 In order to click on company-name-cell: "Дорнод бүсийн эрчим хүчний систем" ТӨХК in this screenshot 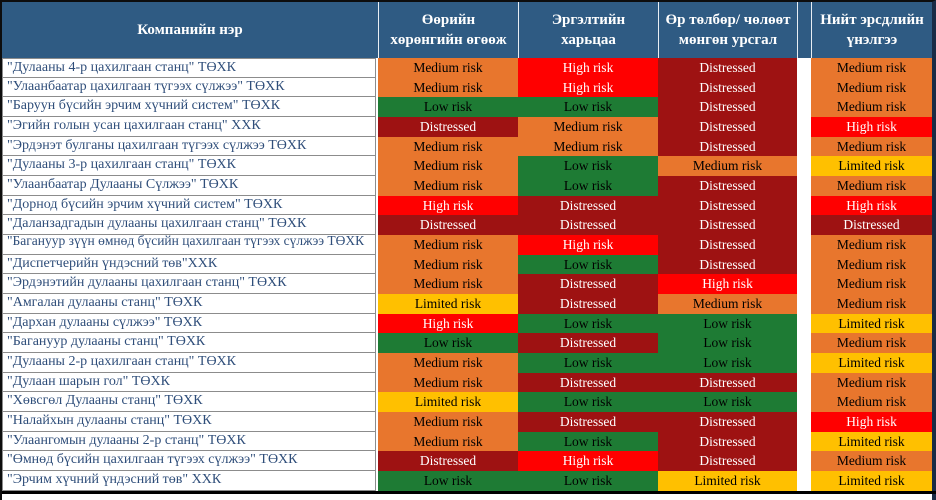, I will do `click(189, 205)`.